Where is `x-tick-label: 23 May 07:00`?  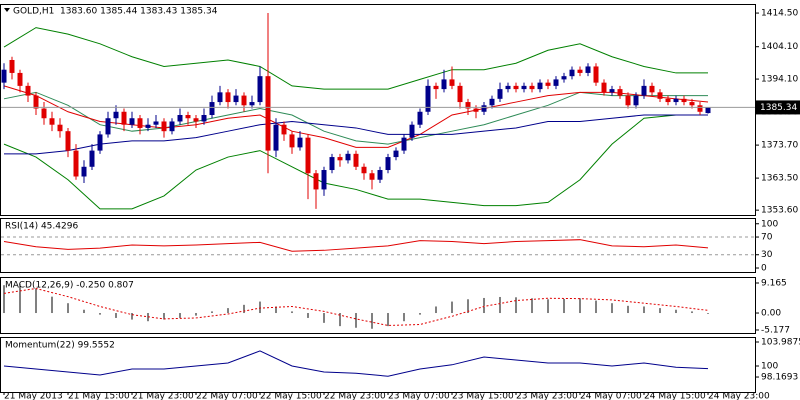 x-tick-label: 23 May 07:00 is located at coordinates (419, 396).